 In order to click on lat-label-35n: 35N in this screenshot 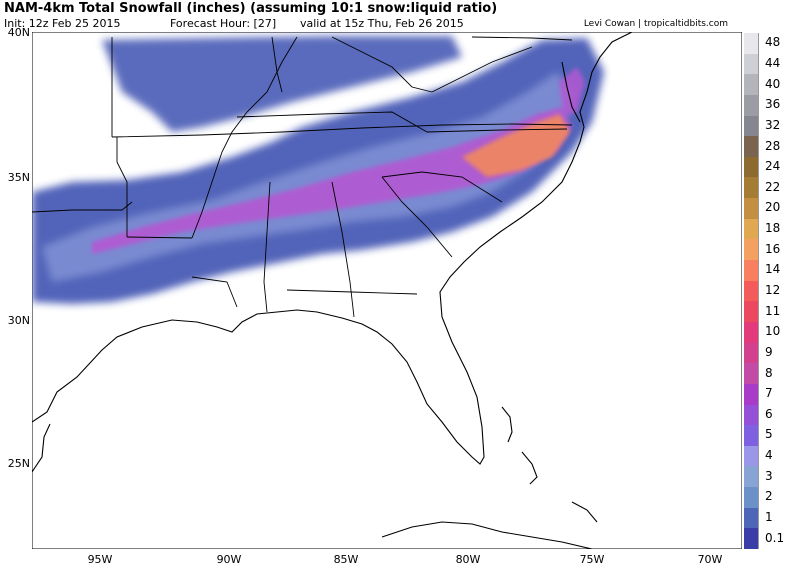, I will do `click(18, 177)`.